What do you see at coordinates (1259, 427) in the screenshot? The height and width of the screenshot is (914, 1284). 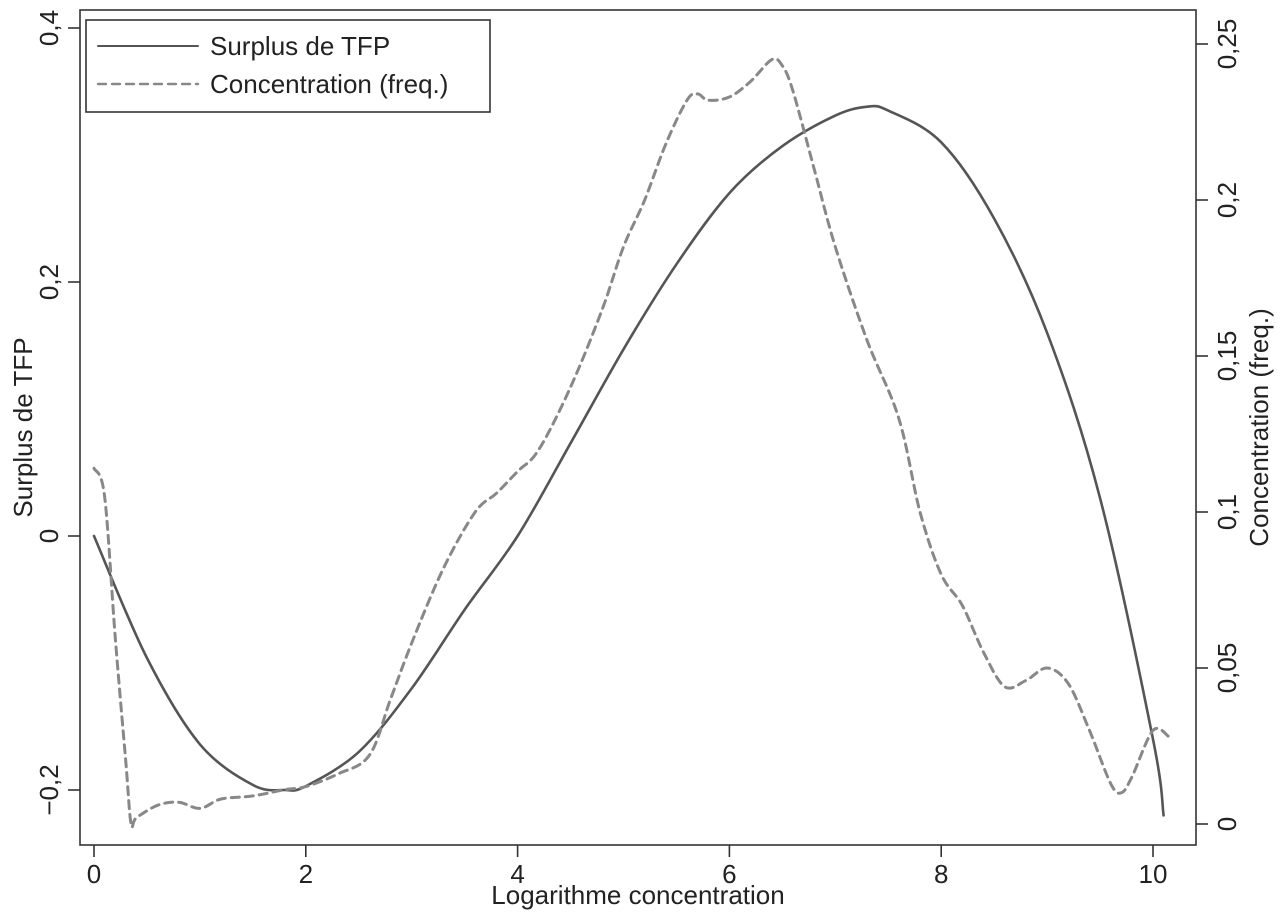 I see `y-axis-right-title: Concentration (freq.)` at bounding box center [1259, 427].